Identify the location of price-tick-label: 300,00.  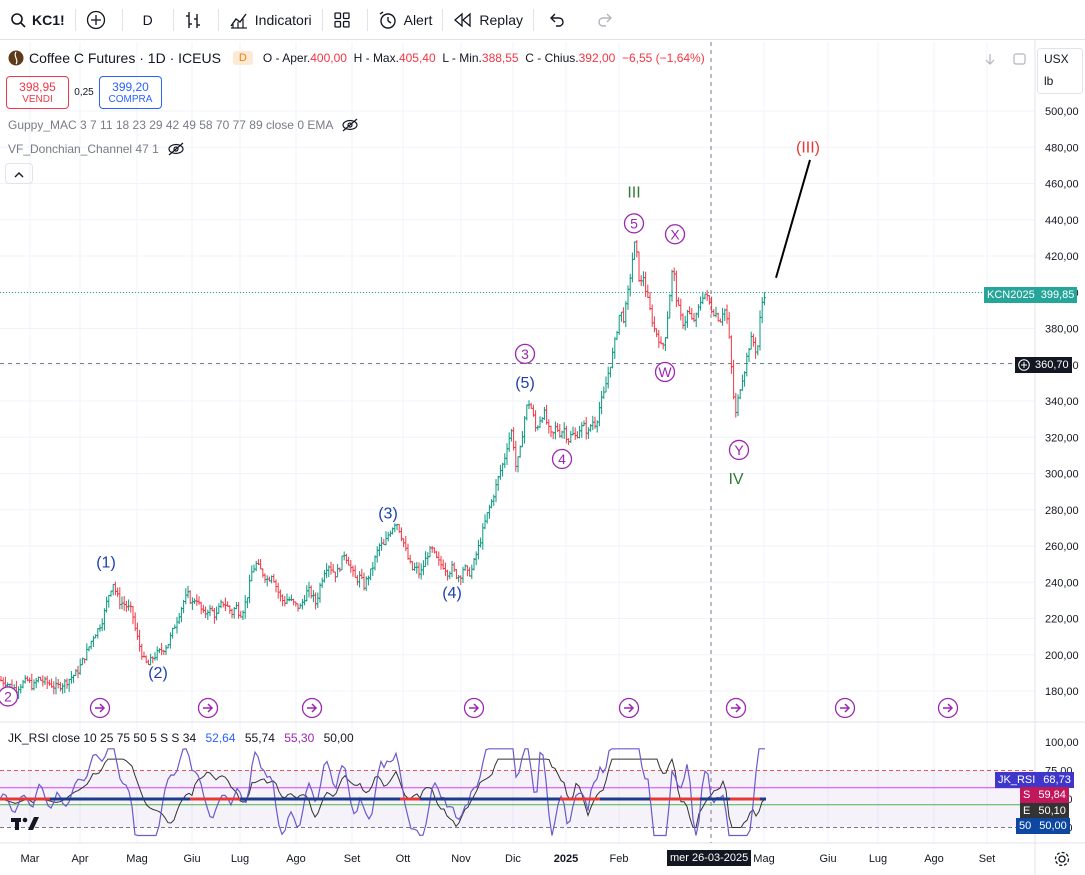
(1062, 475).